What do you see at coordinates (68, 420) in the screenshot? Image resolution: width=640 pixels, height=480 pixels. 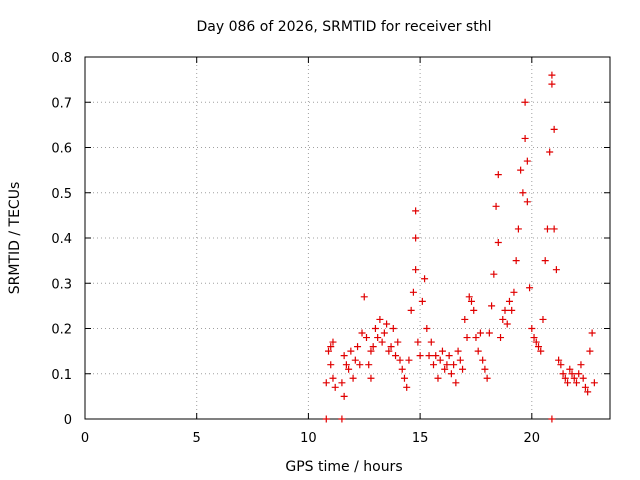 I see `y-tick-label: 0` at bounding box center [68, 420].